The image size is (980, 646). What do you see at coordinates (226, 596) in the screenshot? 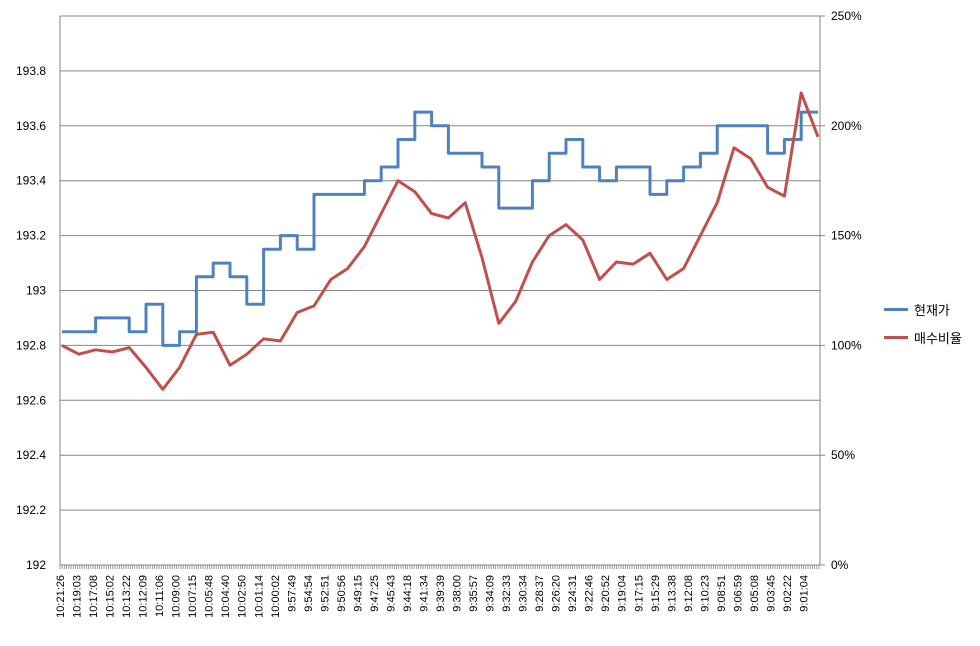
I see `x-tick-label: 10:04:40` at bounding box center [226, 596].